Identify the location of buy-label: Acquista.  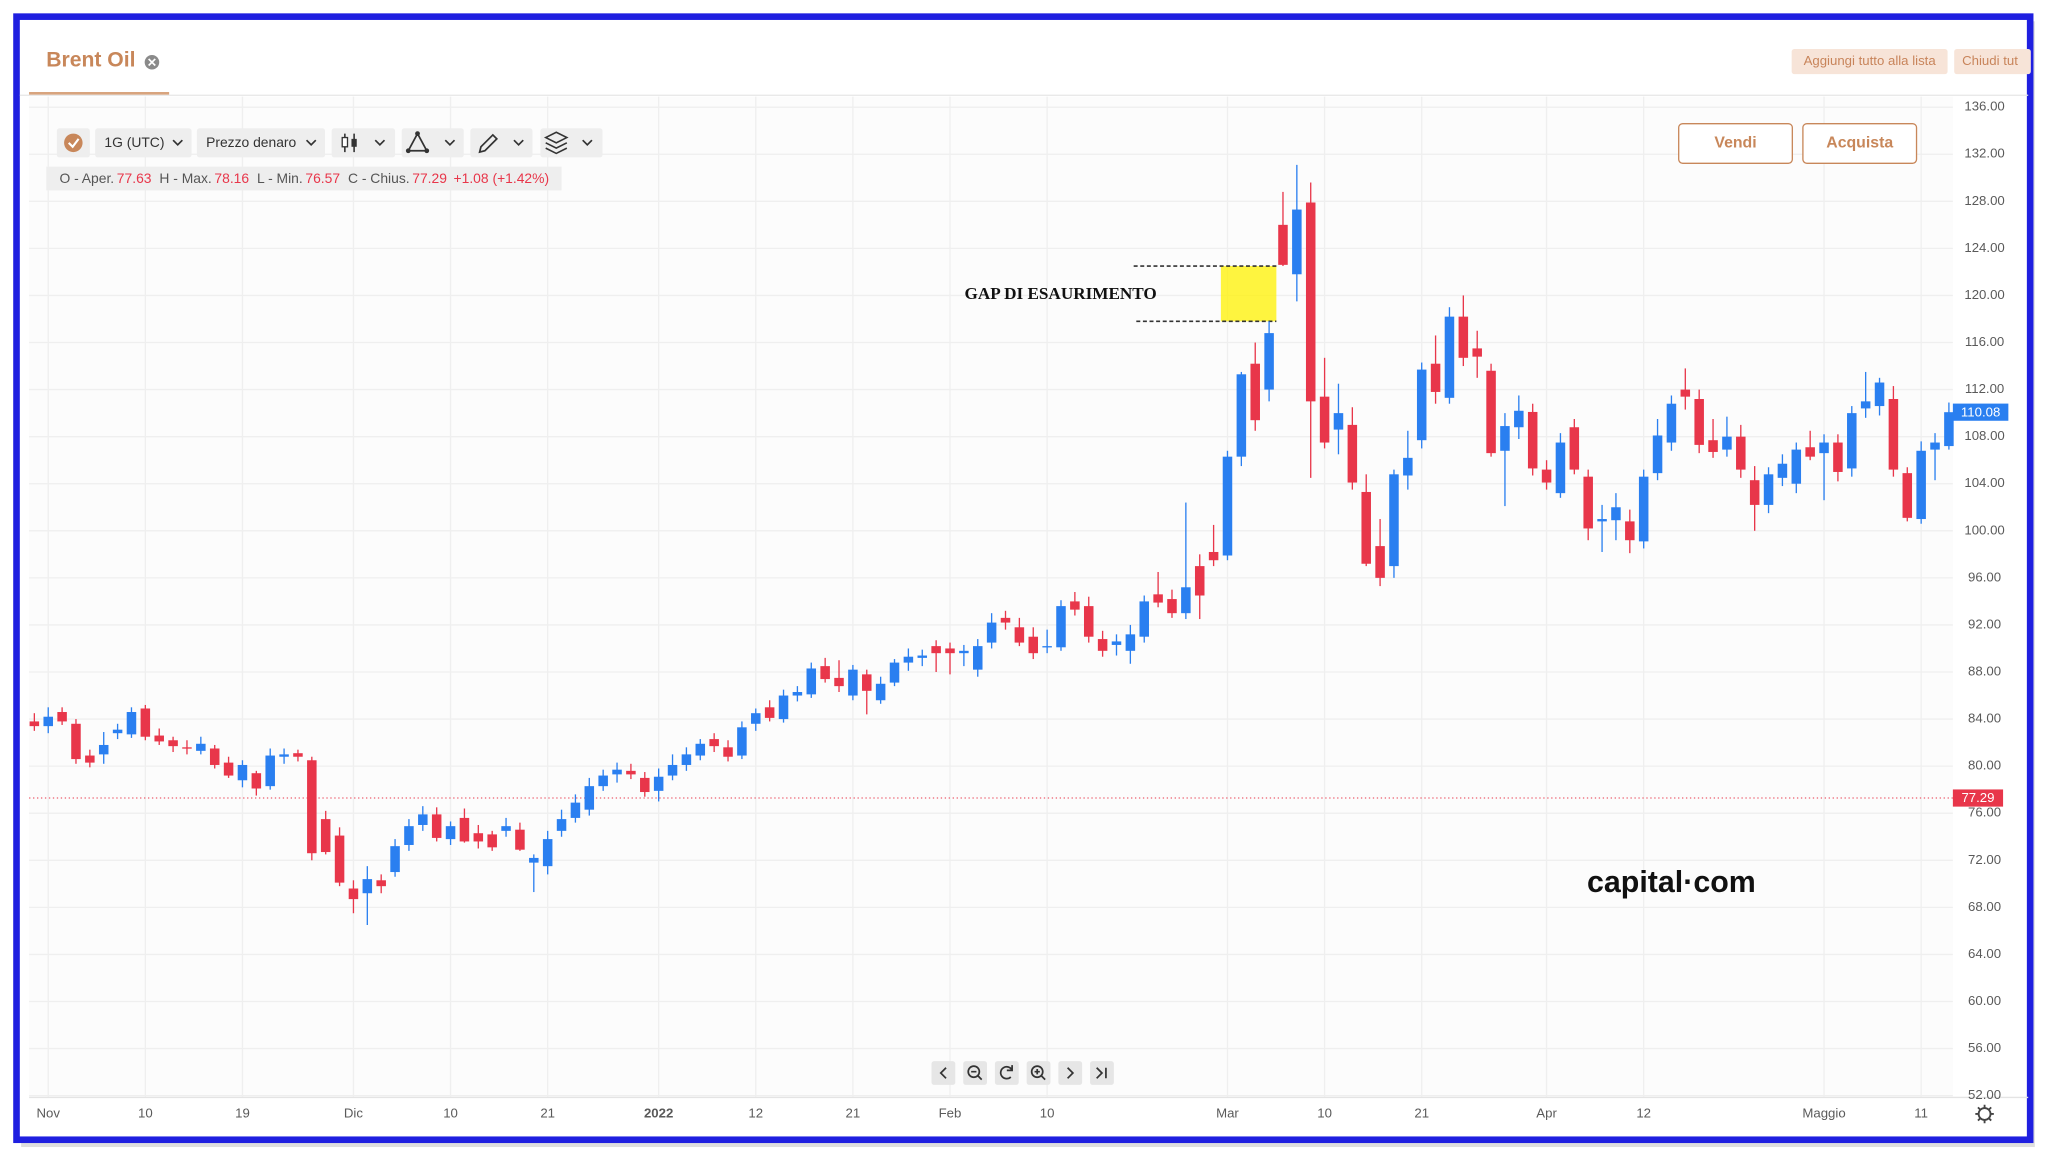
(1859, 143).